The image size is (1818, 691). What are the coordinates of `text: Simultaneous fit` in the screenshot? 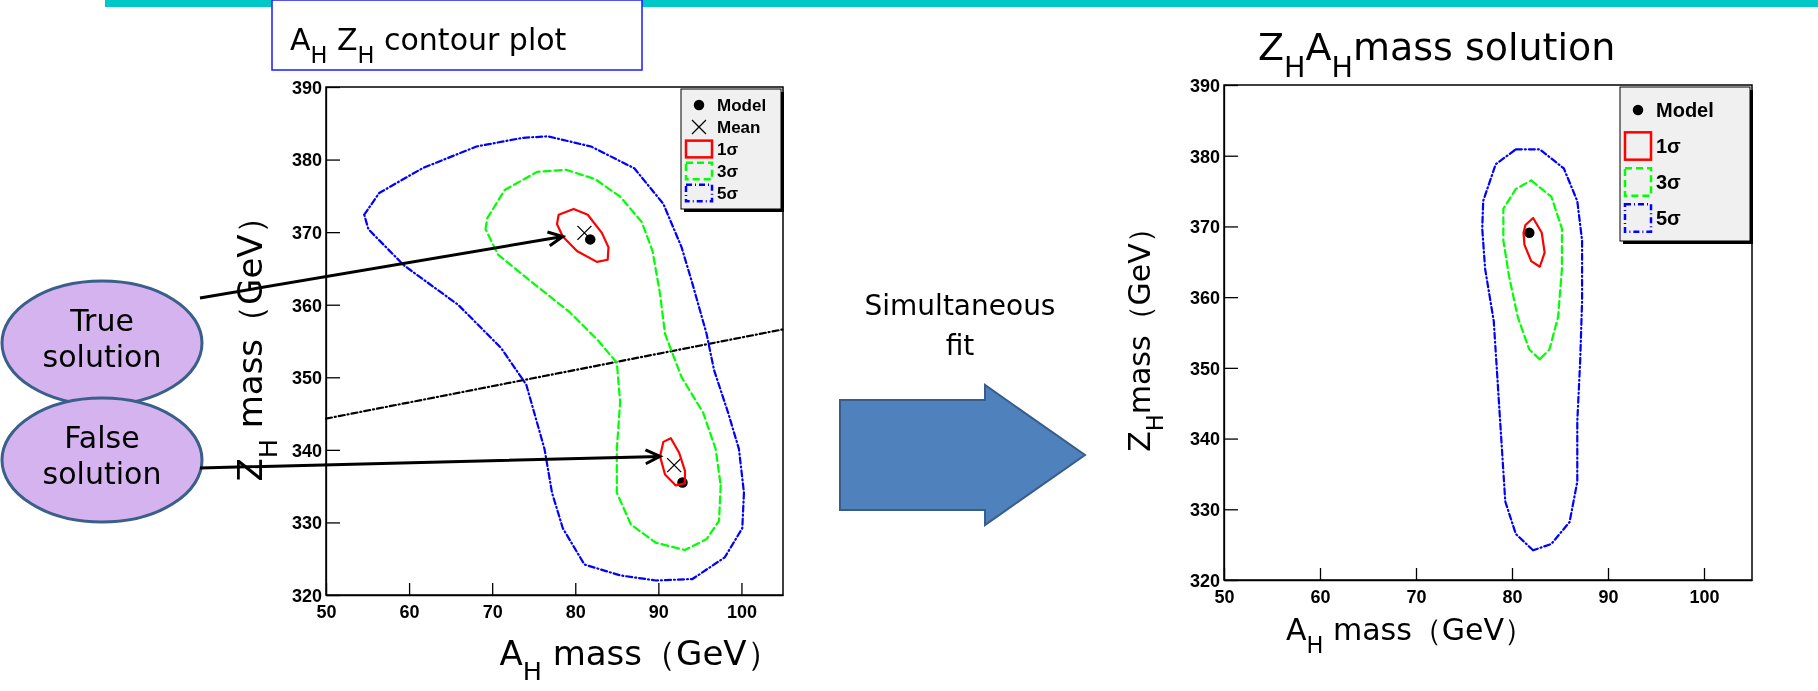 It's located at (960, 325).